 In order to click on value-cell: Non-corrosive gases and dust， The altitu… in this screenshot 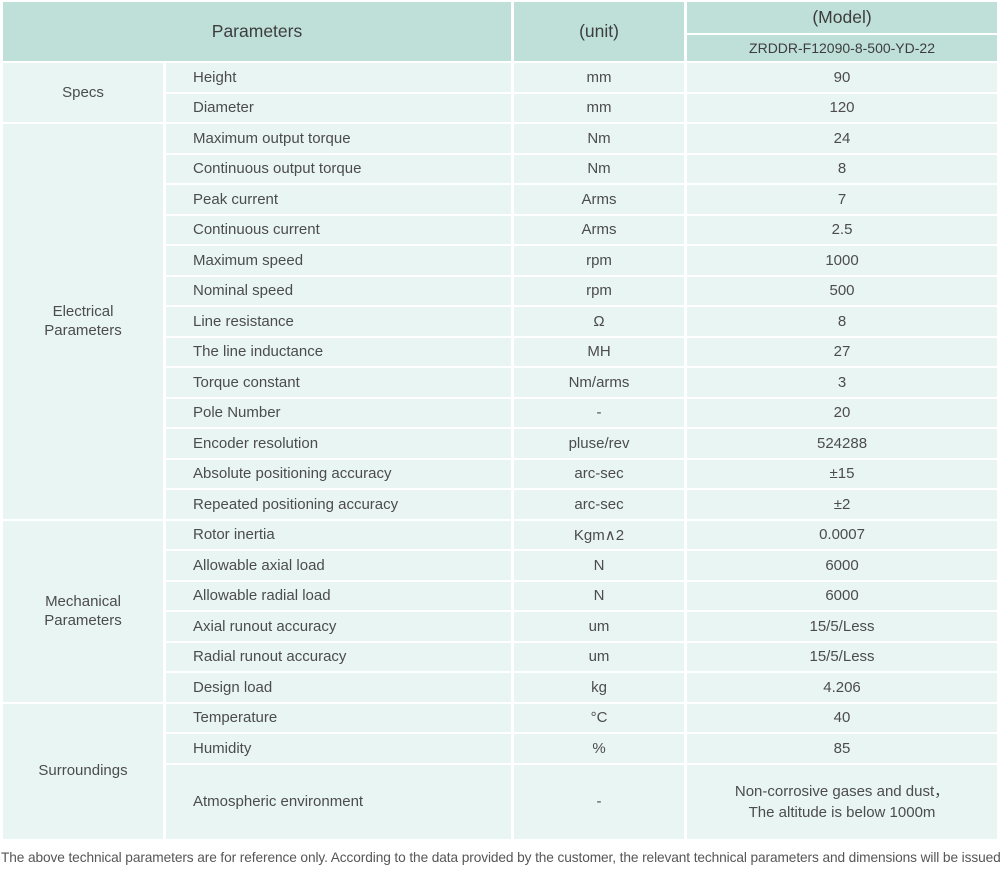, I will do `click(842, 801)`.